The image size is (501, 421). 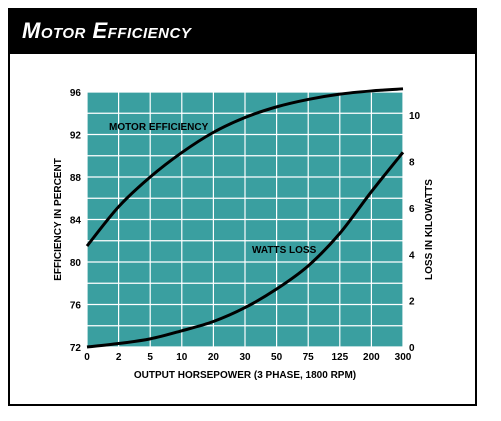 What do you see at coordinates (412, 163) in the screenshot?
I see `y-right-tick-label: 8` at bounding box center [412, 163].